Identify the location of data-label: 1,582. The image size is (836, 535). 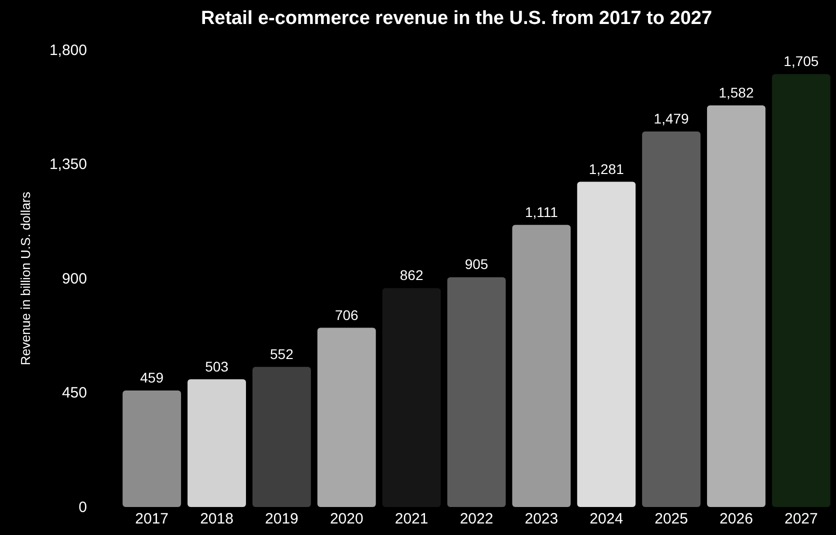
(736, 92).